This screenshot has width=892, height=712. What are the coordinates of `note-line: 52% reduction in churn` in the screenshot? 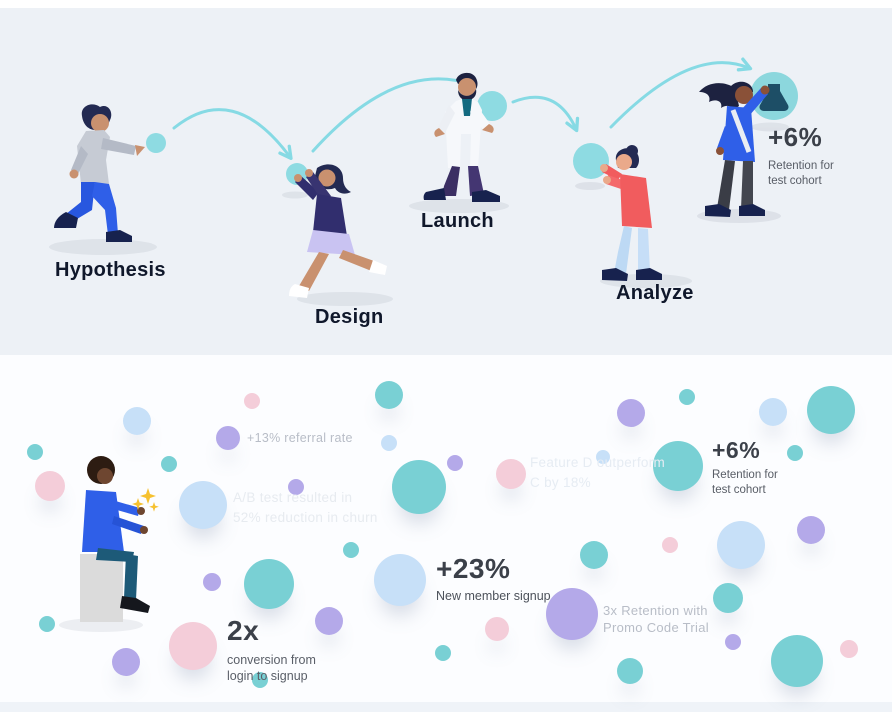 It's located at (305, 517).